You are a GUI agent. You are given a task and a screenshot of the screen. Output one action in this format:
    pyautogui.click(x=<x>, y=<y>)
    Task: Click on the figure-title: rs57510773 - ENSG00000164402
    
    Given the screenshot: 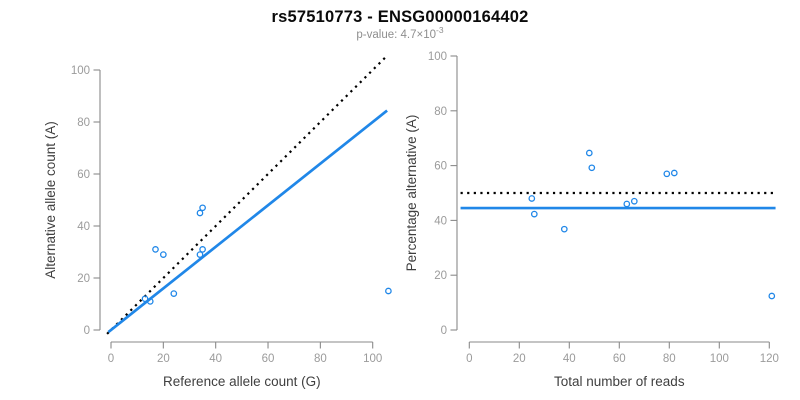 What is the action you would take?
    pyautogui.click(x=400, y=17)
    